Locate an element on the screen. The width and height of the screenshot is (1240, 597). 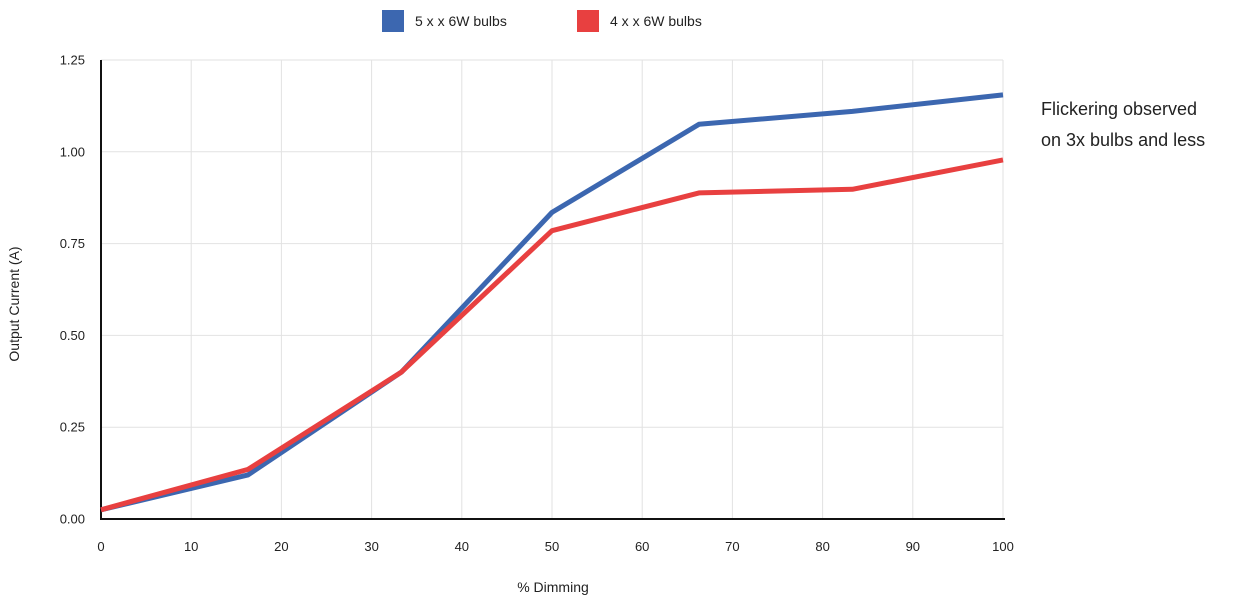
x-tick-label: 100 is located at coordinates (1003, 546).